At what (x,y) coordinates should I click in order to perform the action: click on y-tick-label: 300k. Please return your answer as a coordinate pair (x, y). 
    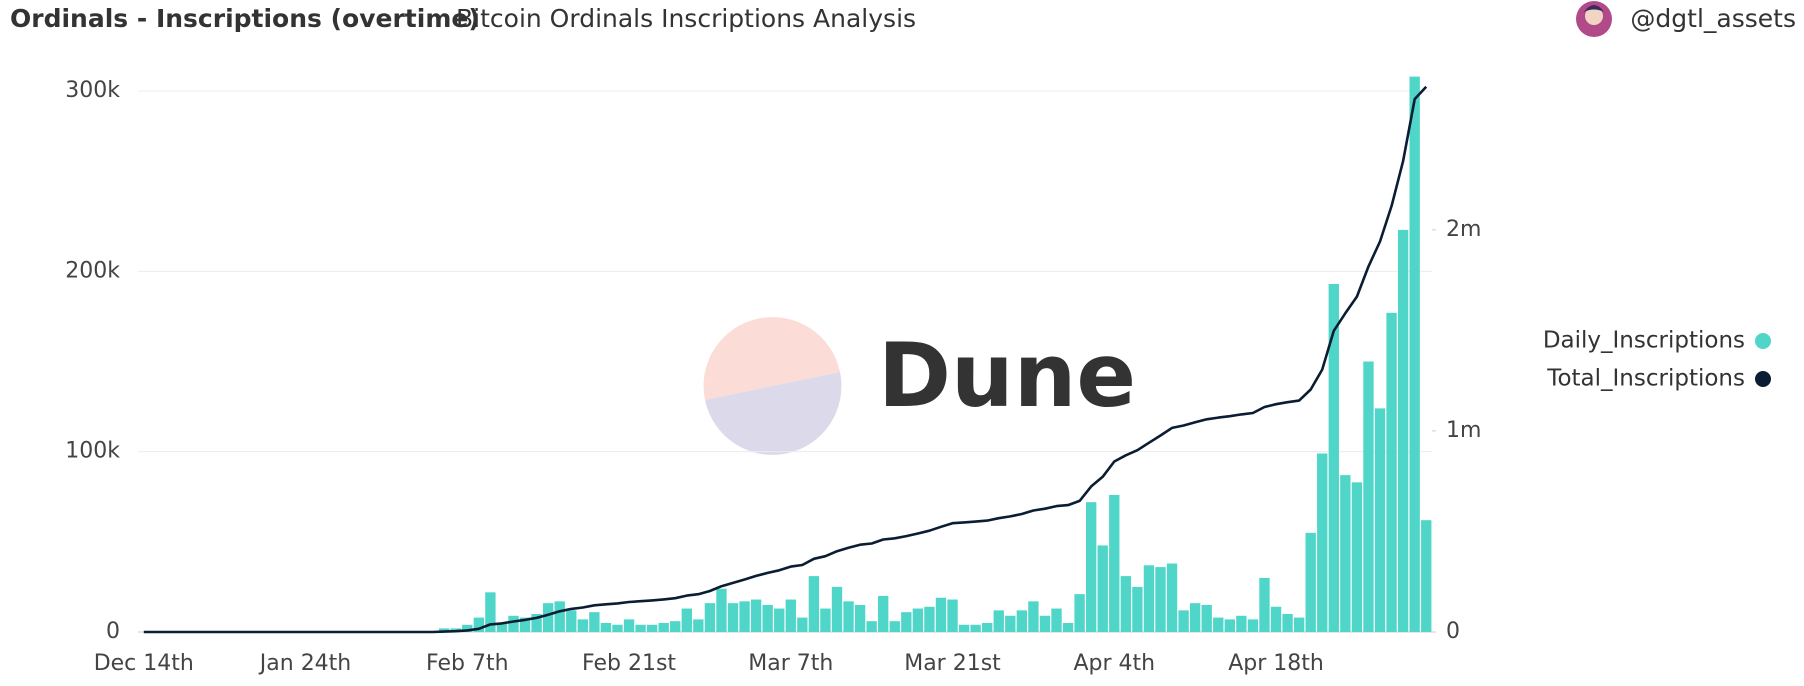
    Looking at the image, I should click on (92, 90).